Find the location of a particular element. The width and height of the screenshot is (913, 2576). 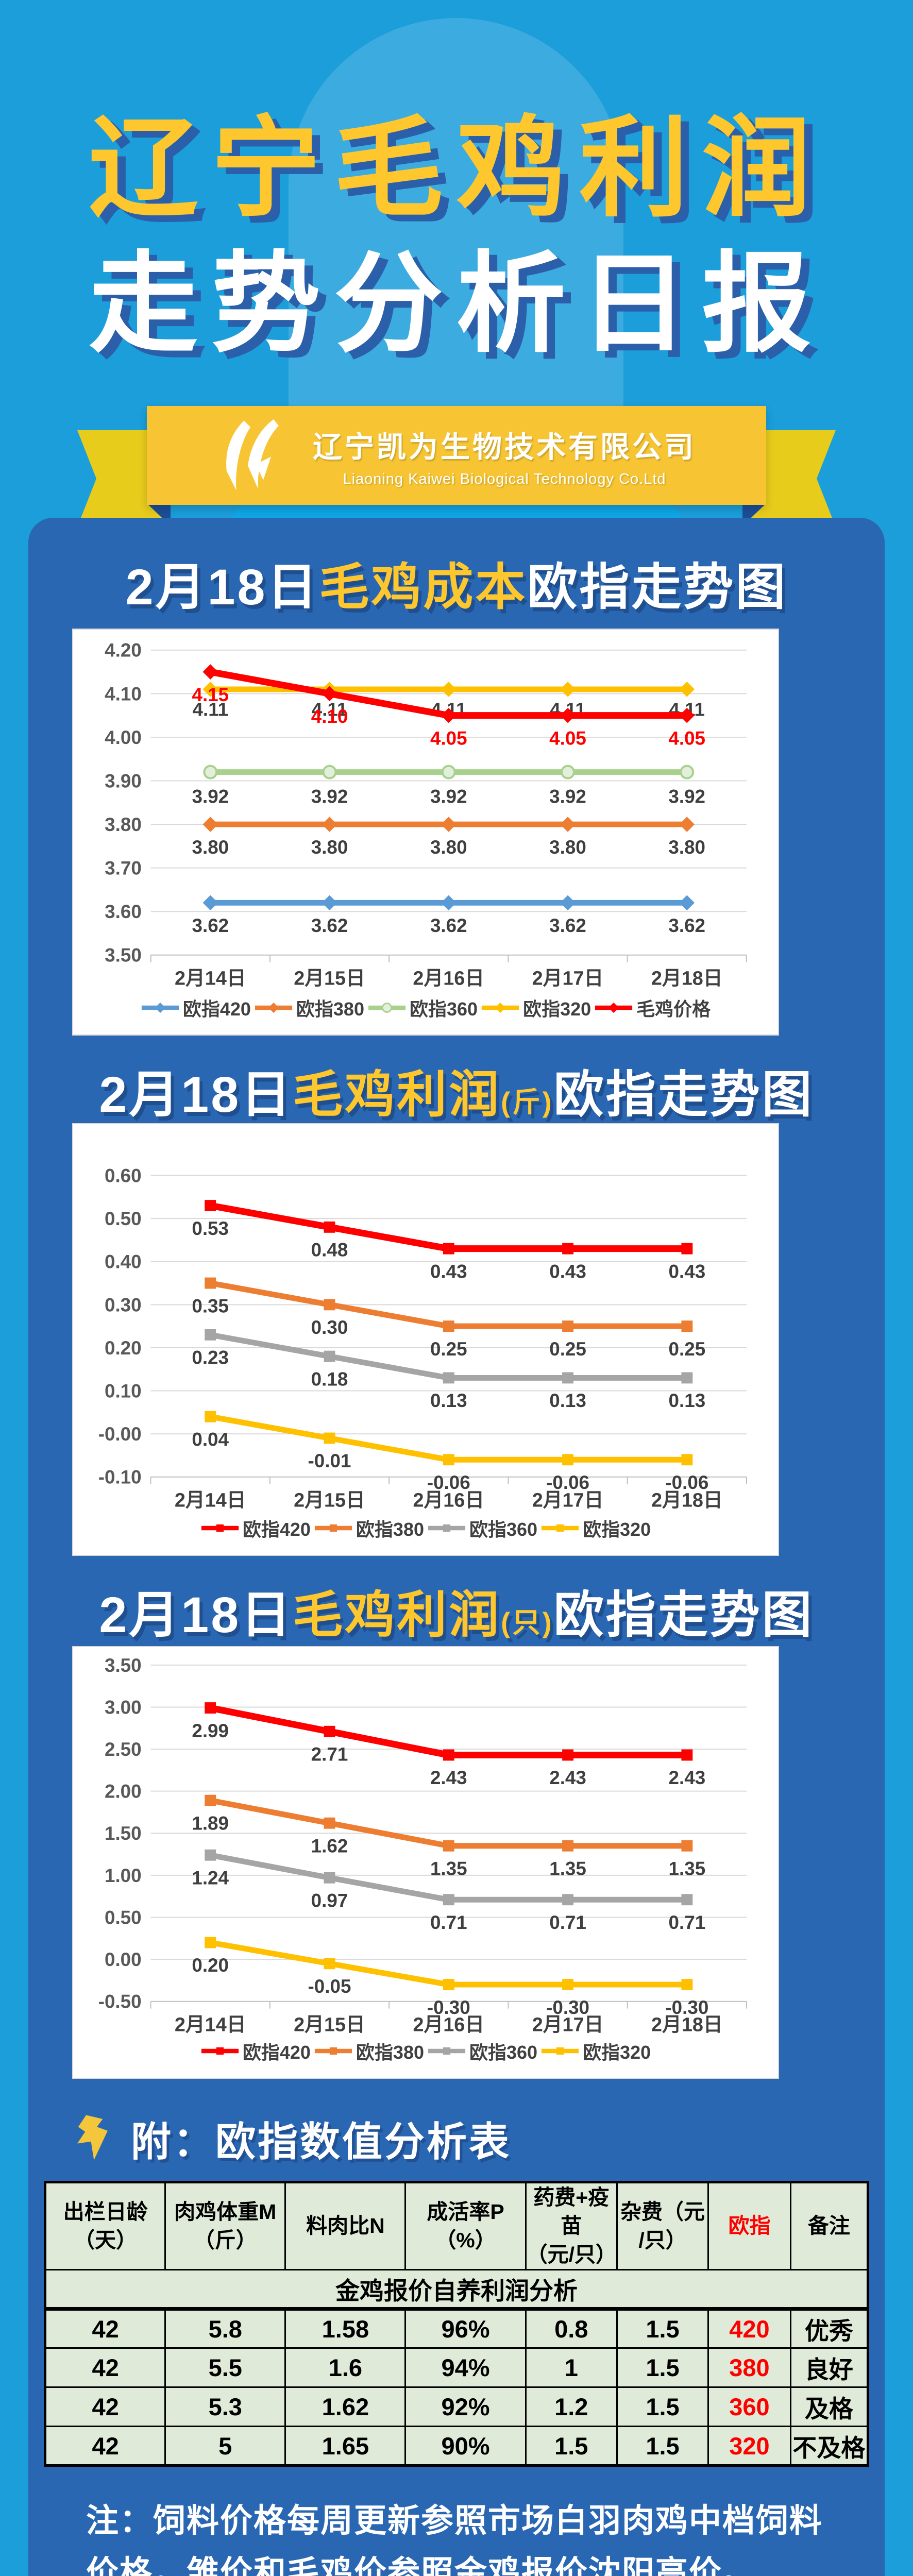

table-cell: 94% is located at coordinates (466, 2367).